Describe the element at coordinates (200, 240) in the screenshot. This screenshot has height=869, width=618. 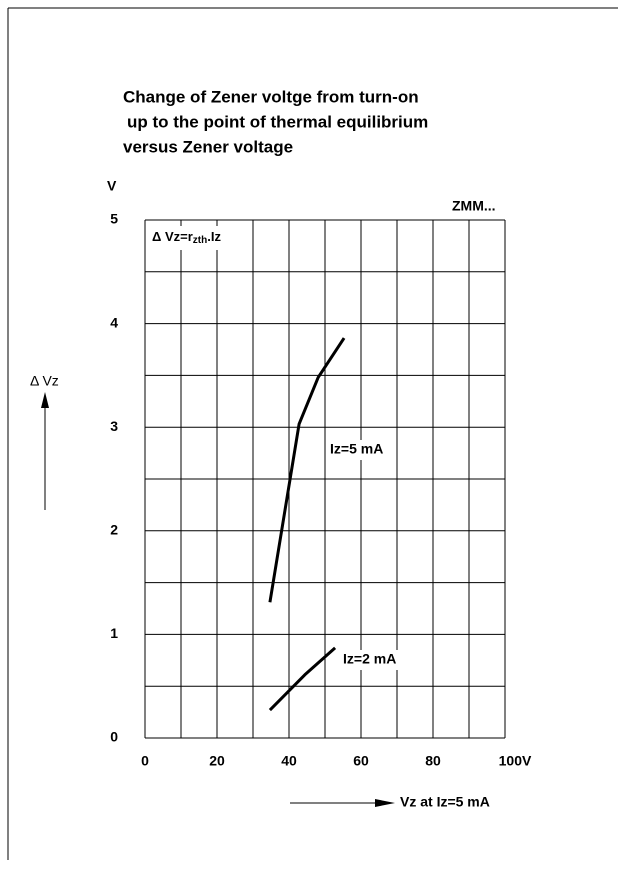
I see `formula-part: zth` at that location.